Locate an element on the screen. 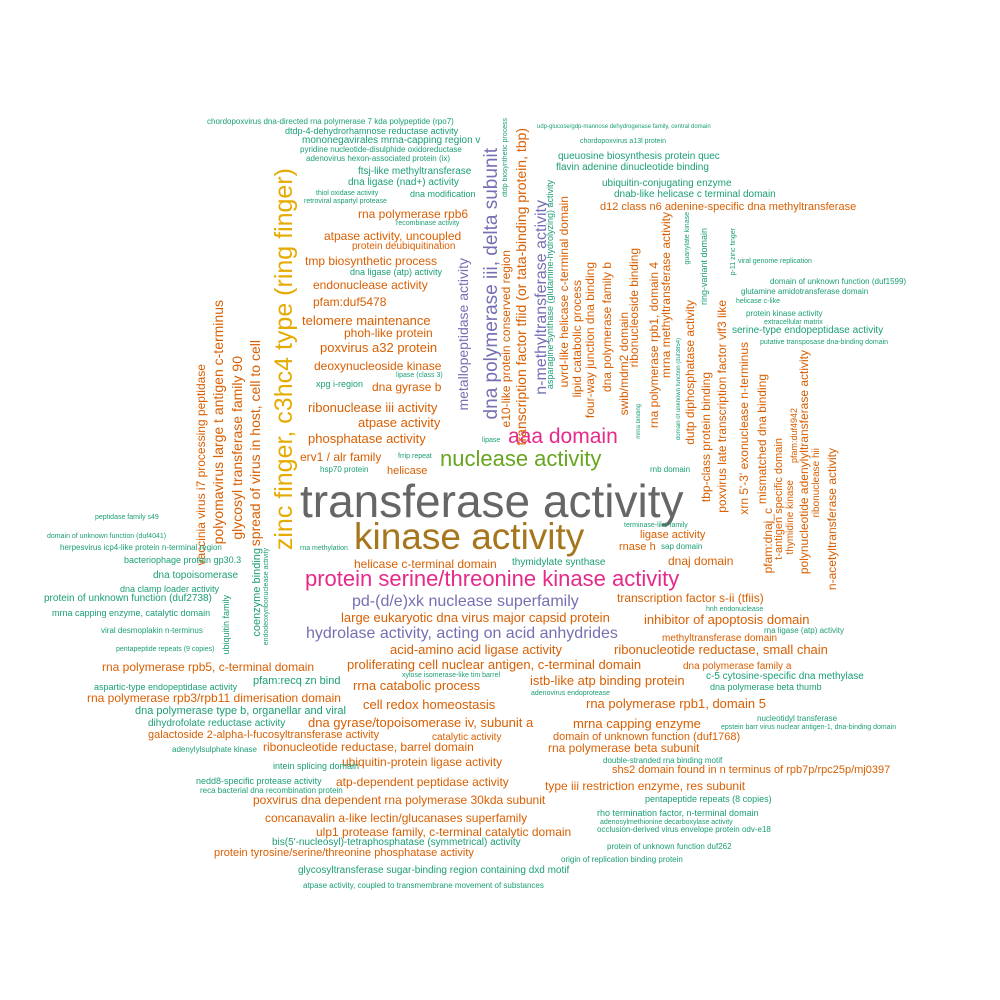  word: ligase activity is located at coordinates (673, 535).